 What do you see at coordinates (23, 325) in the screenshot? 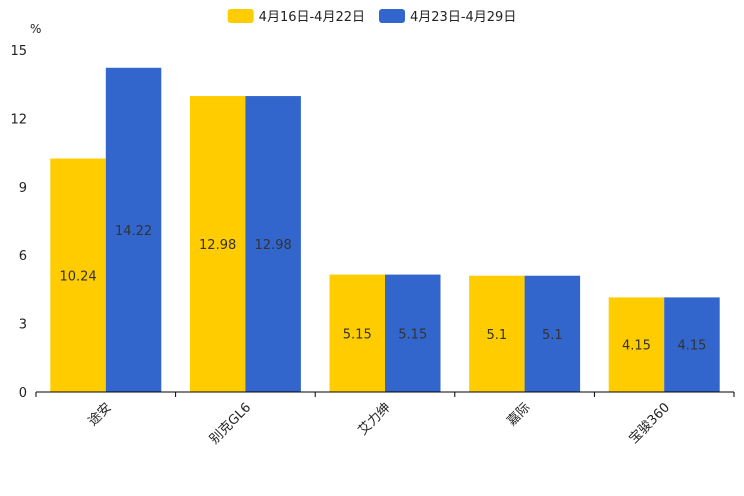
I see `y-tick-label: 3` at bounding box center [23, 325].